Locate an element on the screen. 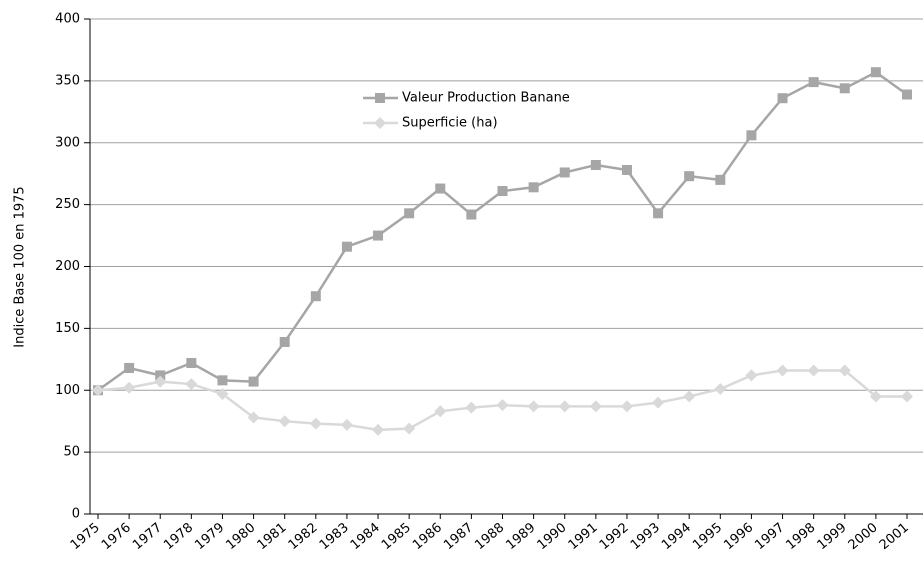 The height and width of the screenshot is (563, 923). y-tick-label: 50 is located at coordinates (71, 452).